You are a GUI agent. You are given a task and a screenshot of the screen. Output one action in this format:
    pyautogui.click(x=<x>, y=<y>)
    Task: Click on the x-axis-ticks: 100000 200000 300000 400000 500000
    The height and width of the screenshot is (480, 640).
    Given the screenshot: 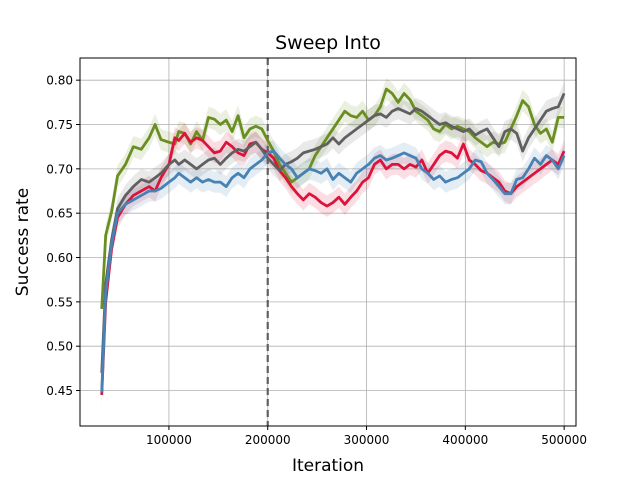 What is the action you would take?
    pyautogui.click(x=366, y=436)
    